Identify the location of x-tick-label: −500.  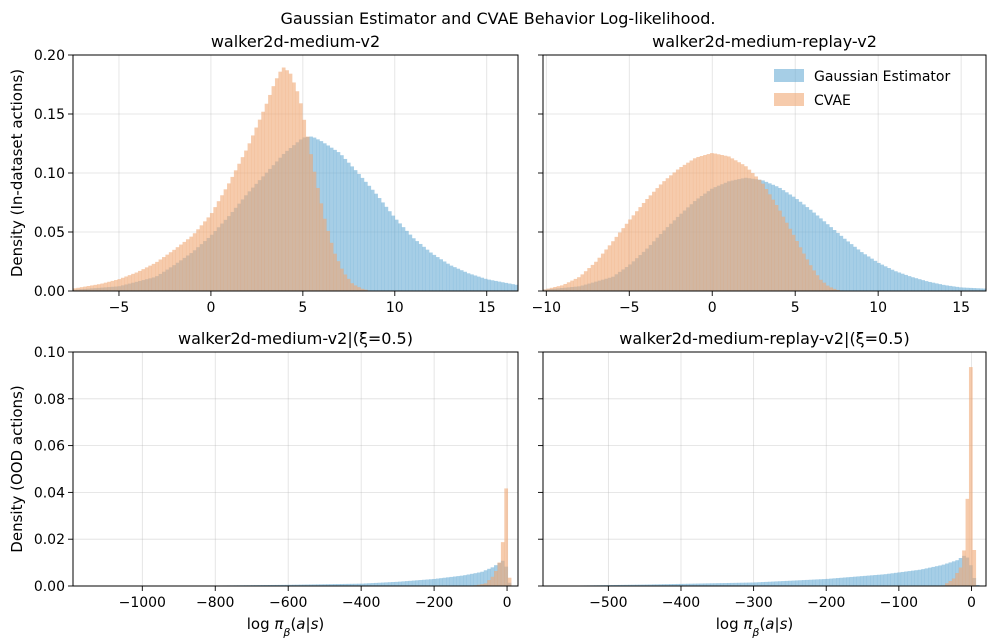
(608, 603).